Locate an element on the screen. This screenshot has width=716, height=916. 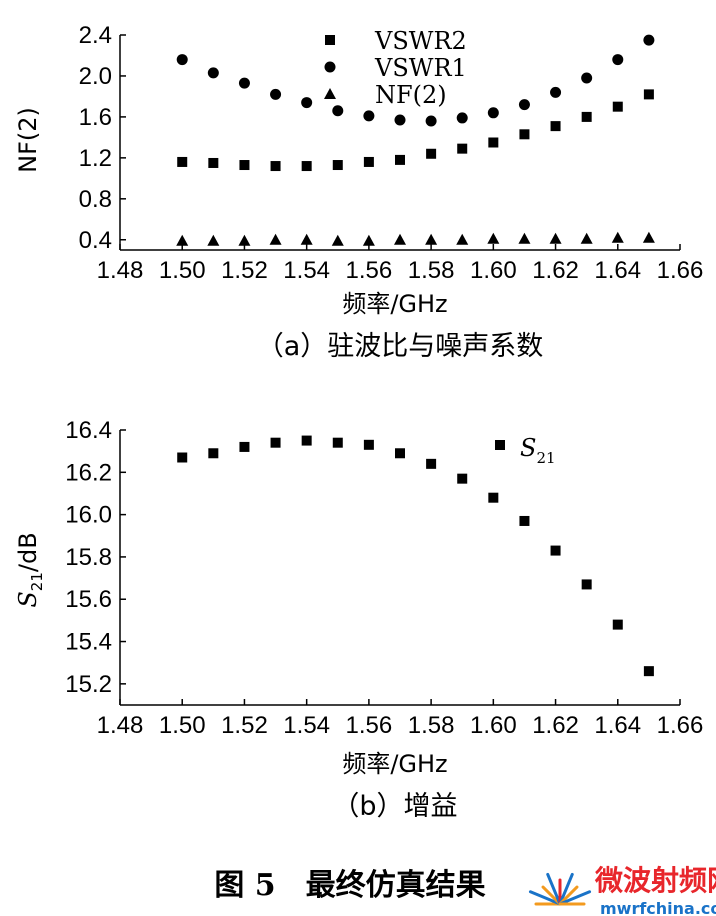
watermark-rays-icon is located at coordinates (560, 889).